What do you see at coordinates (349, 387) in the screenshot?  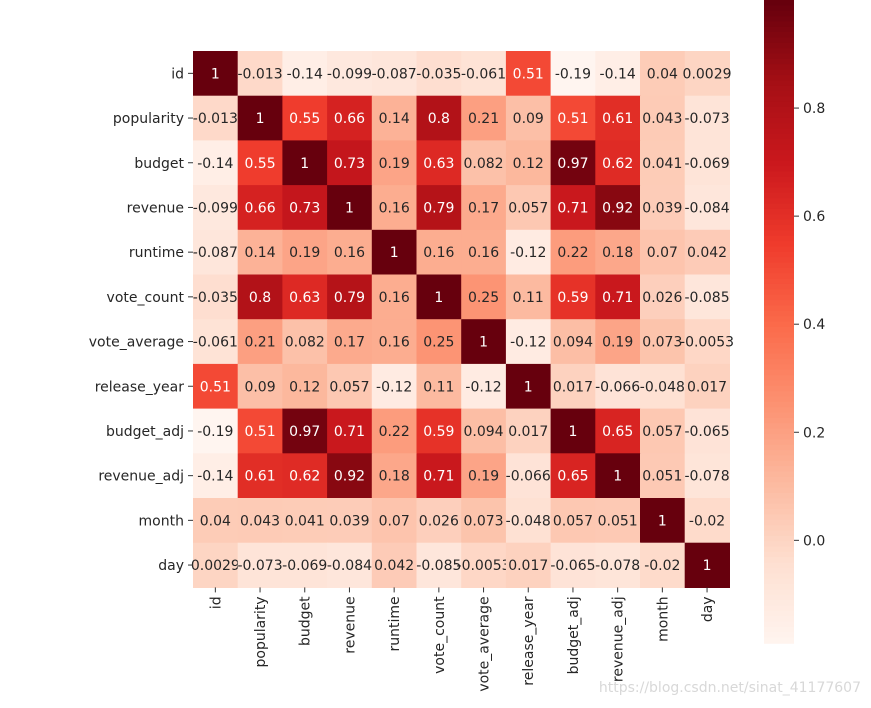 I see `cell-value-label: 0.057` at bounding box center [349, 387].